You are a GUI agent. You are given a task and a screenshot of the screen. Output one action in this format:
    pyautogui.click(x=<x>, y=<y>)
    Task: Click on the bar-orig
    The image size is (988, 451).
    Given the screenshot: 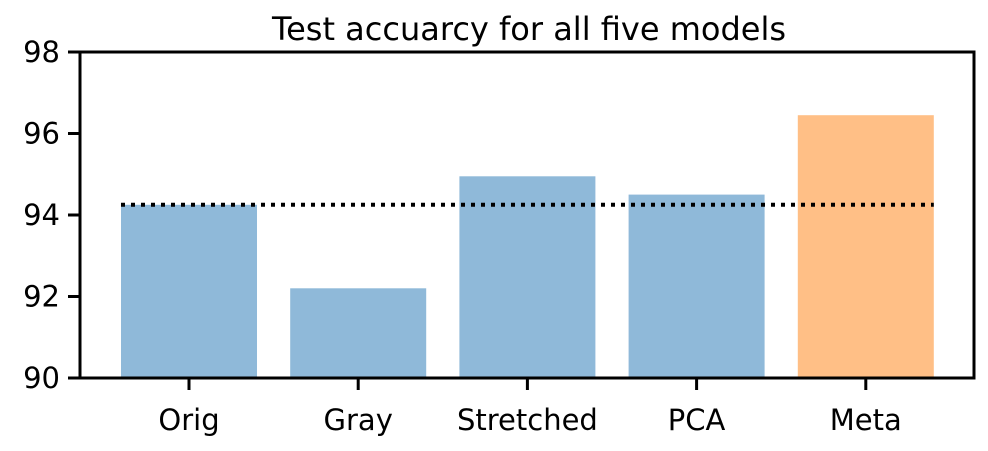 What is the action you would take?
    pyautogui.click(x=189, y=291)
    